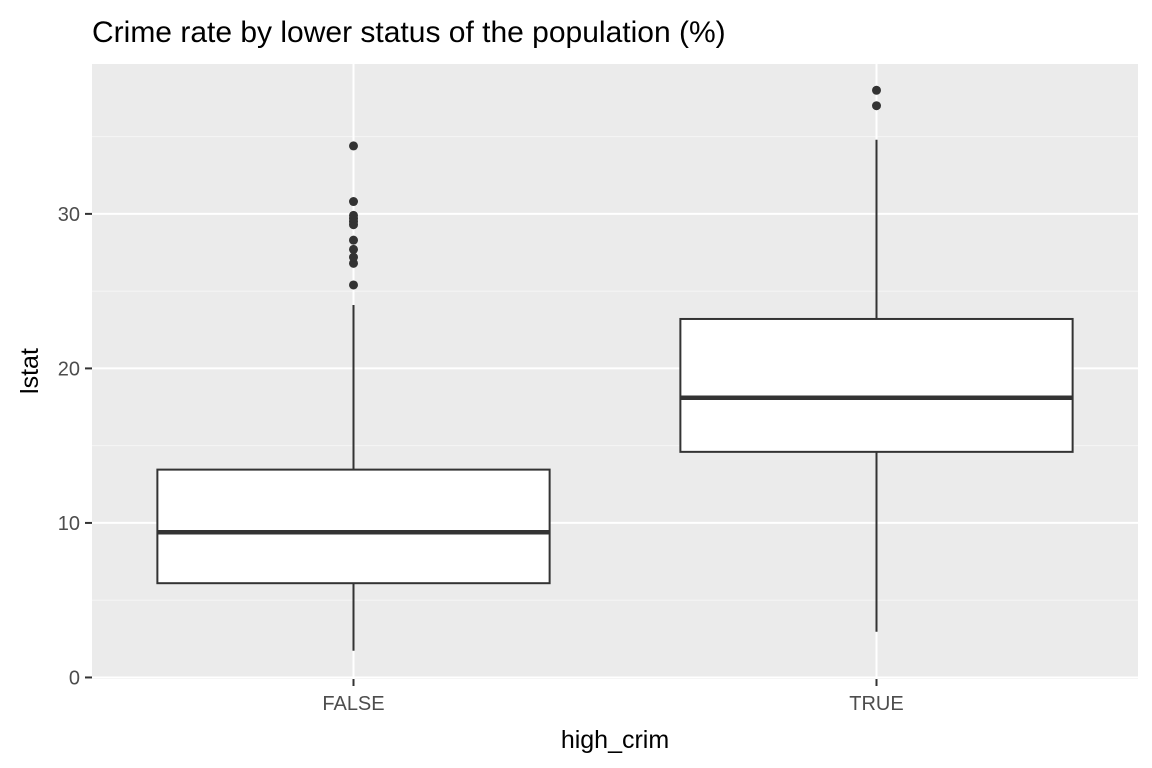 The width and height of the screenshot is (1152, 768). What do you see at coordinates (30, 371) in the screenshot?
I see `y-axis-title: lstat` at bounding box center [30, 371].